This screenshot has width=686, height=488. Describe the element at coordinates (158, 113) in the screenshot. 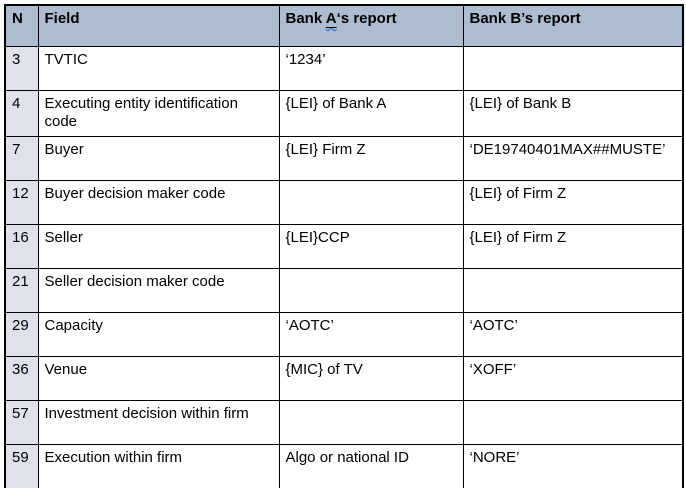

I see `field-cell: Executing entity identification code` at that location.